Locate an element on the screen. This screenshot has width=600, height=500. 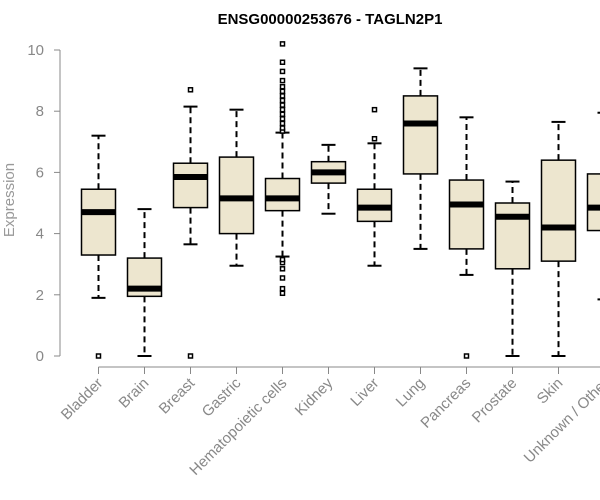
y-tick-label: 6 is located at coordinates (40, 172).